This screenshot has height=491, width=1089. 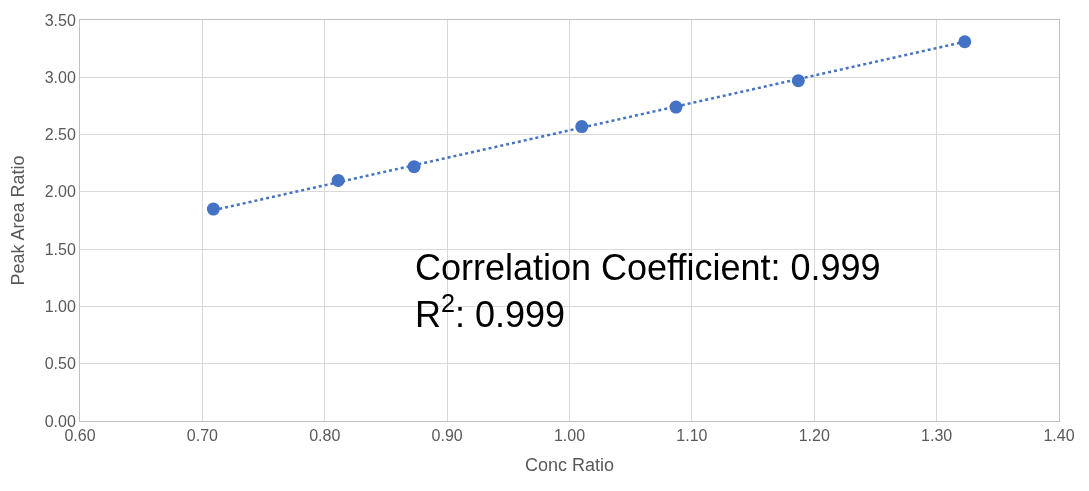 I want to click on y-tick-label: 0.00, so click(x=60, y=421).